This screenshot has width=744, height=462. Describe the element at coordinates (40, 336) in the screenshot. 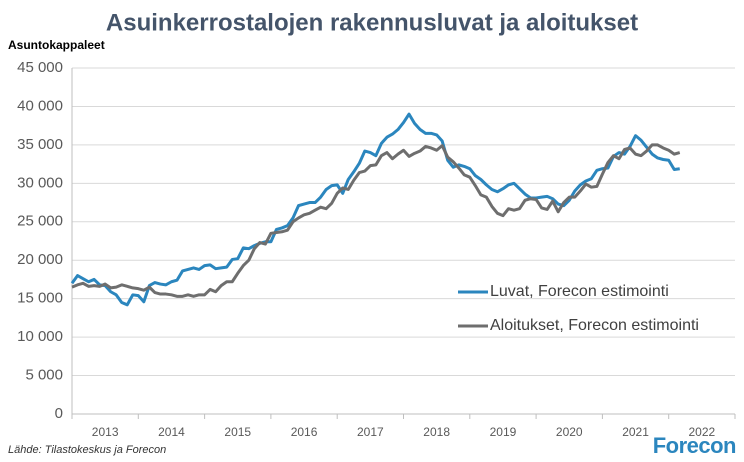

I see `y-tick-label: 10 000` at that location.